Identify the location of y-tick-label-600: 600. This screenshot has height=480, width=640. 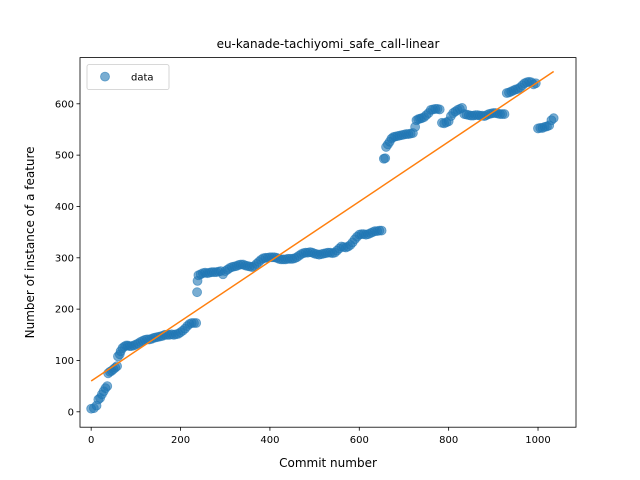
(64, 104).